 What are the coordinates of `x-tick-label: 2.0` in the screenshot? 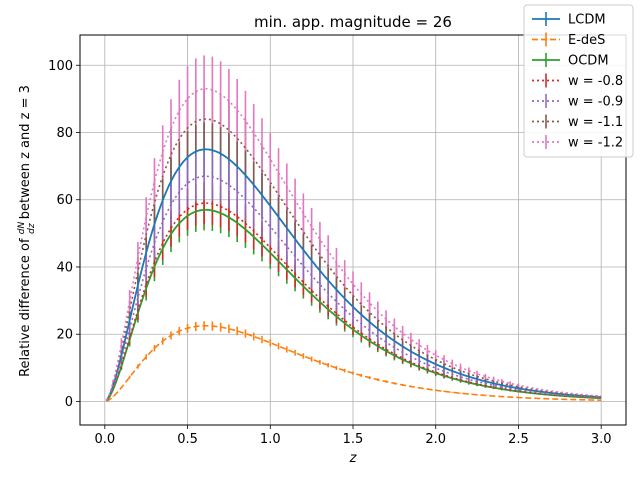 It's located at (435, 439).